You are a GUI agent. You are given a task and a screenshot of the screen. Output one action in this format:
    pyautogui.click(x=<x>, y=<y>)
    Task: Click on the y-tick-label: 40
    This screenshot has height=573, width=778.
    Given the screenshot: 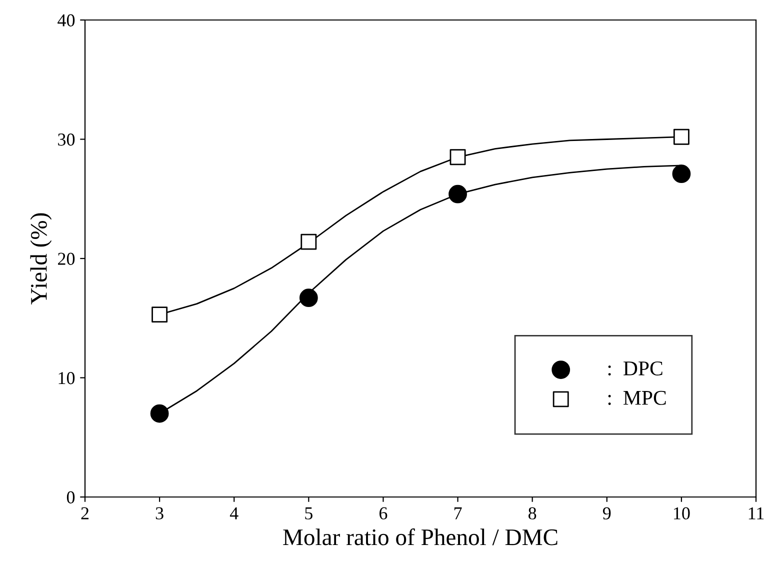 What is the action you would take?
    pyautogui.click(x=66, y=20)
    